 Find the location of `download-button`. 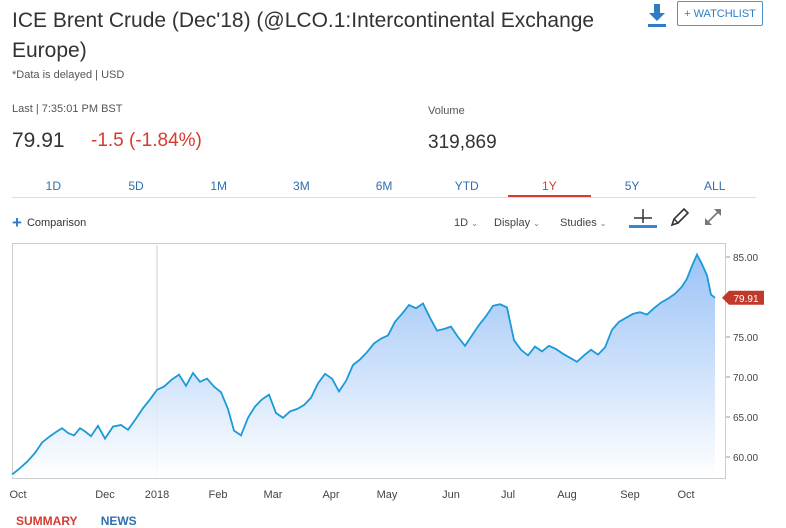

download-button is located at coordinates (657, 15).